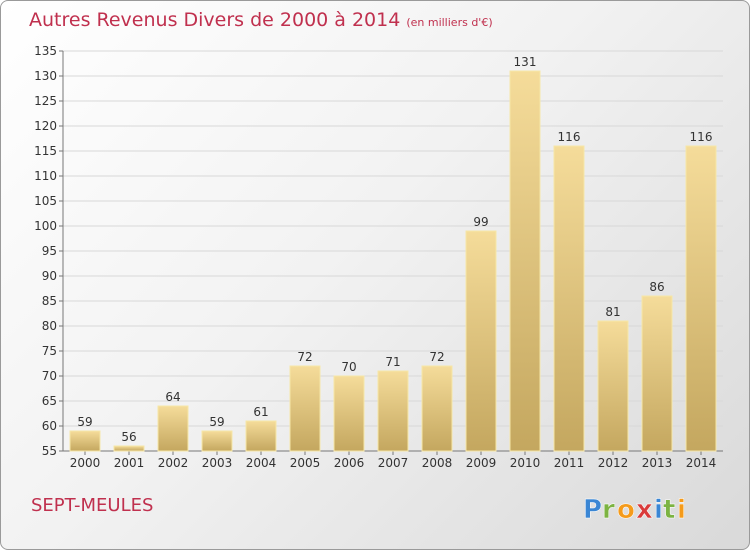 The width and height of the screenshot is (750, 550). I want to click on chart-title-main: Autres Revenus Divers de 2000 à 2014, so click(215, 20).